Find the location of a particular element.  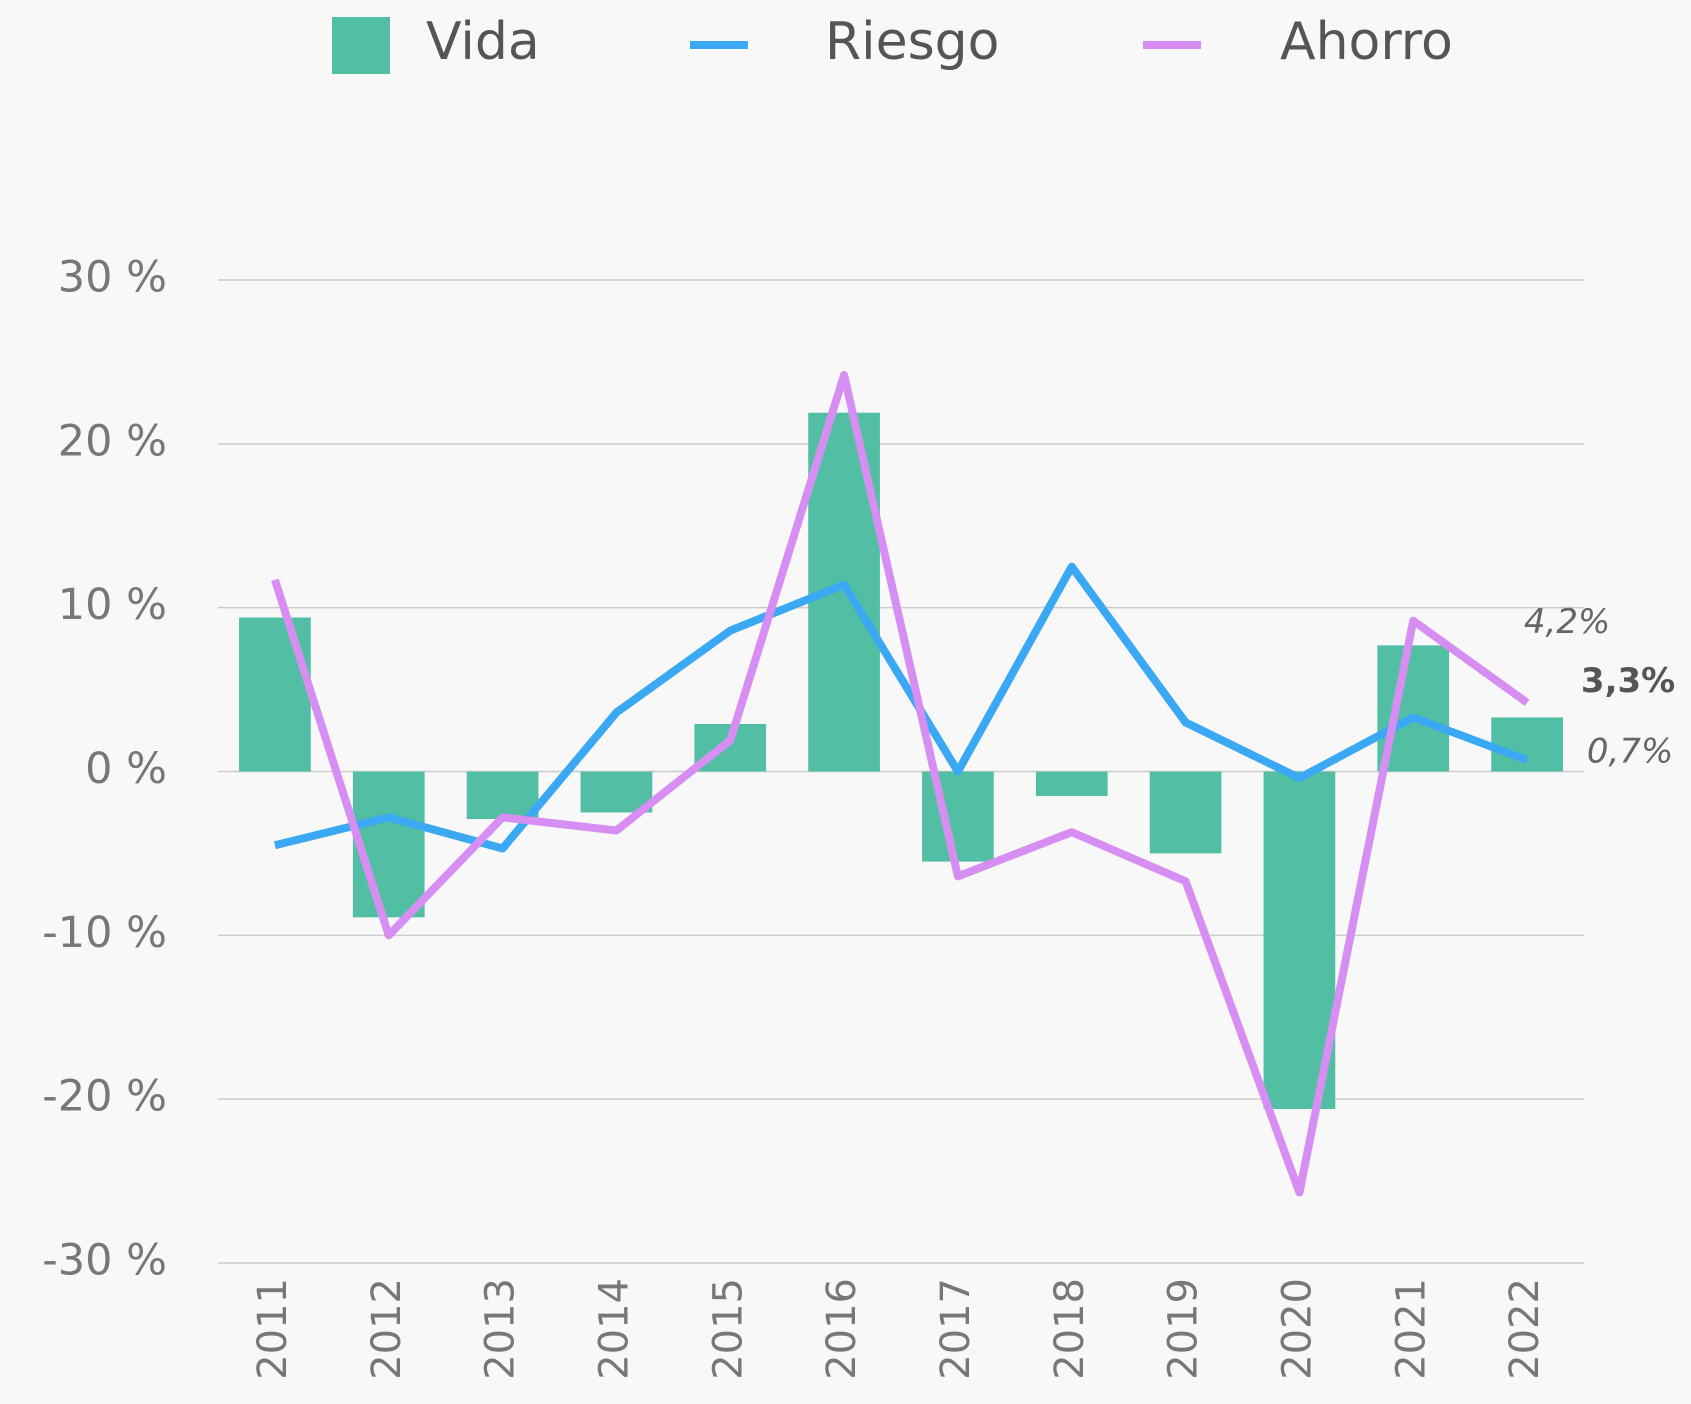

legend-label: Vida is located at coordinates (483, 42).